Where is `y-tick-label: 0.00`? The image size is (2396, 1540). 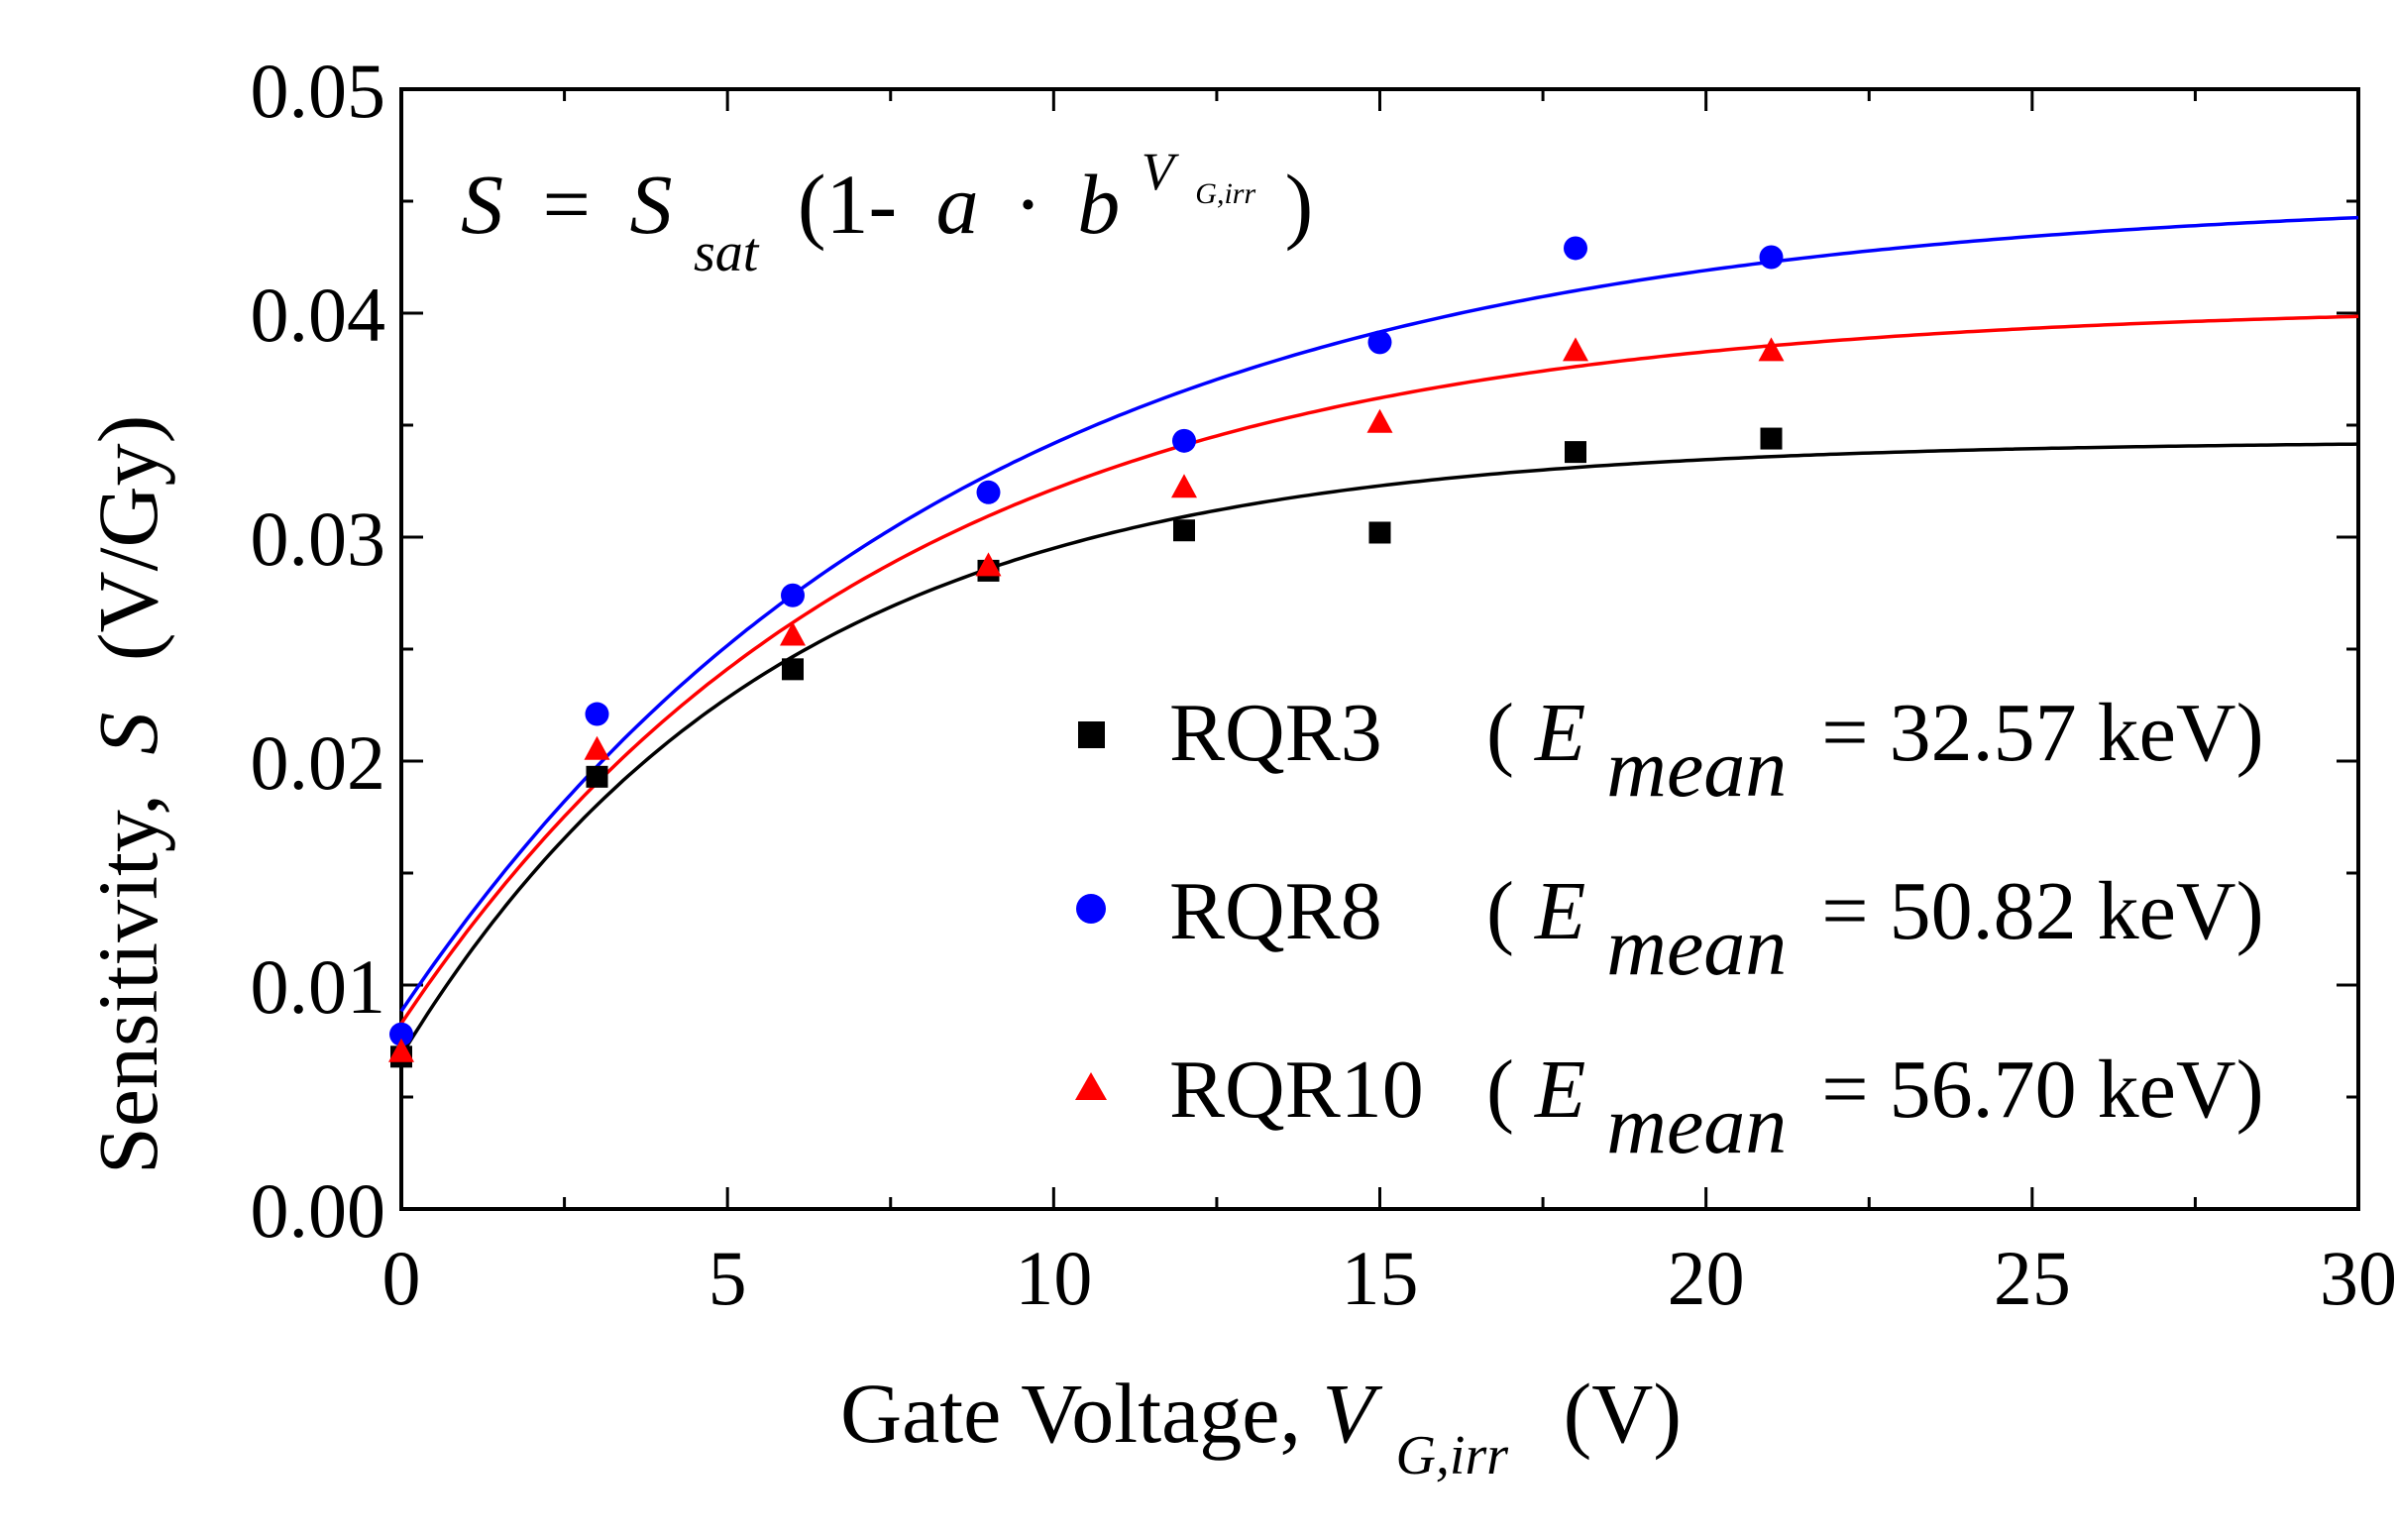
y-tick-label: 0.00 is located at coordinates (318, 1210).